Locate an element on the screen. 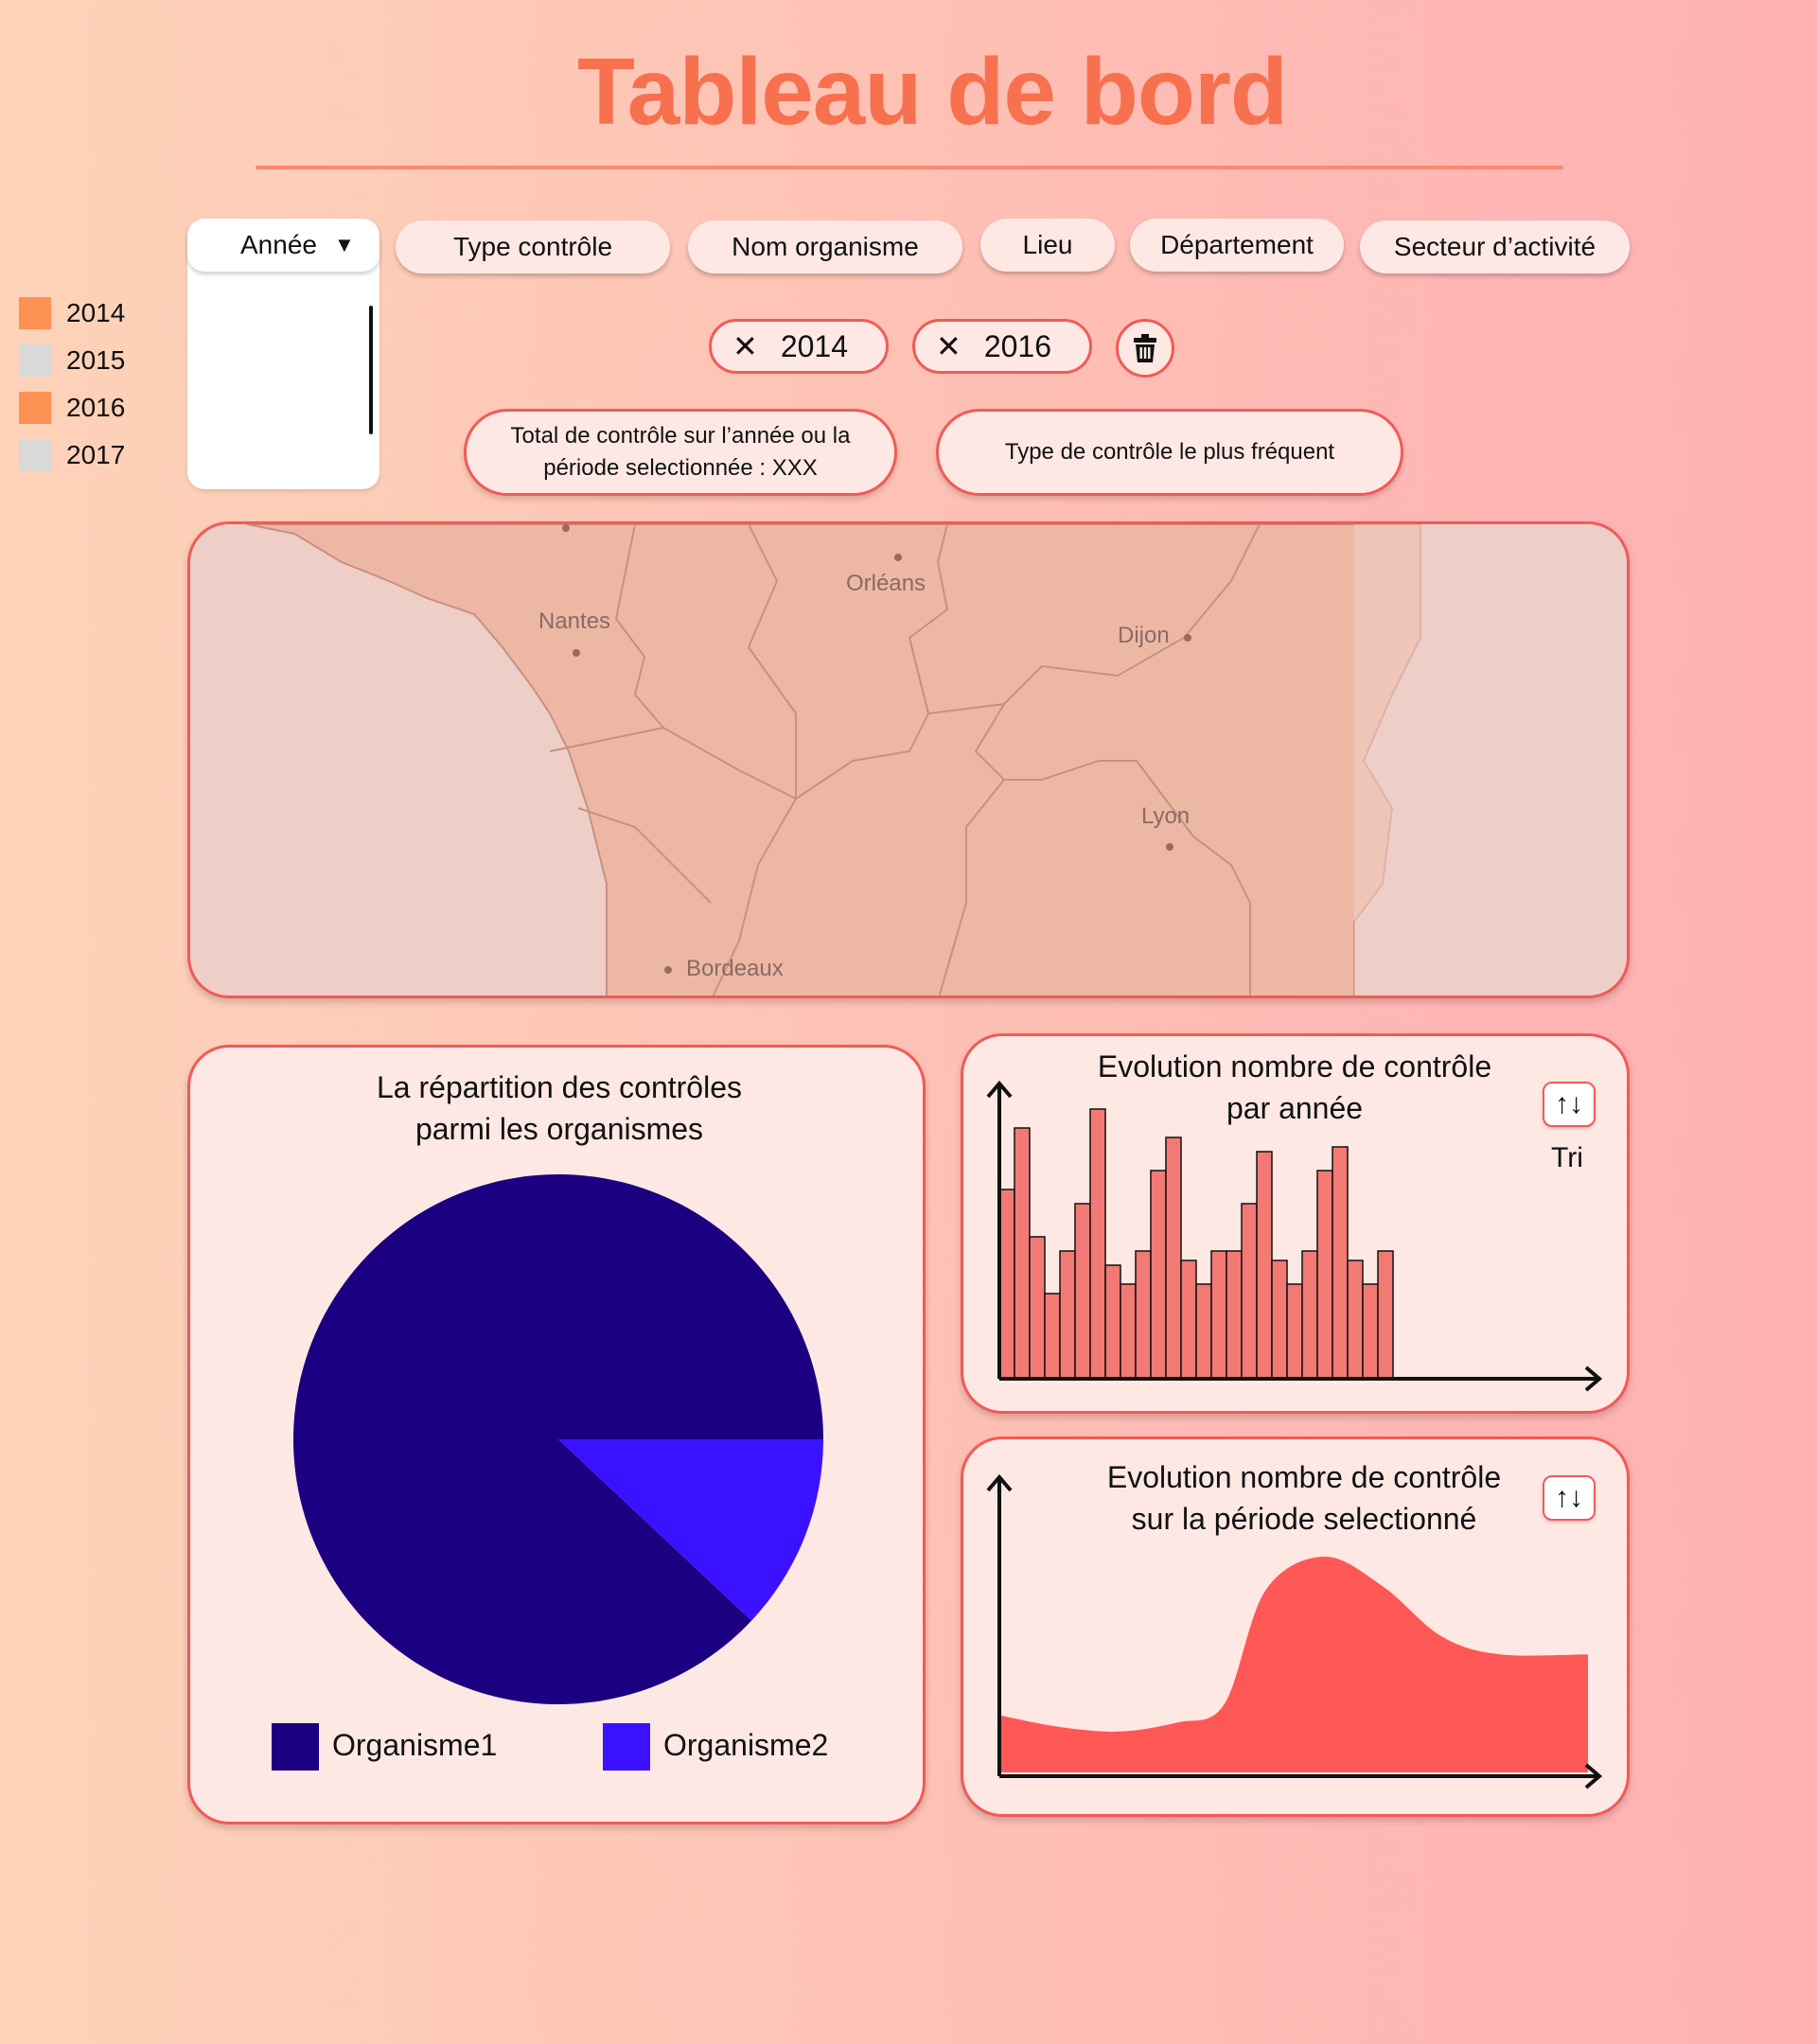 The width and height of the screenshot is (1817, 2044). year-option-2014: 2014 is located at coordinates (72, 313).